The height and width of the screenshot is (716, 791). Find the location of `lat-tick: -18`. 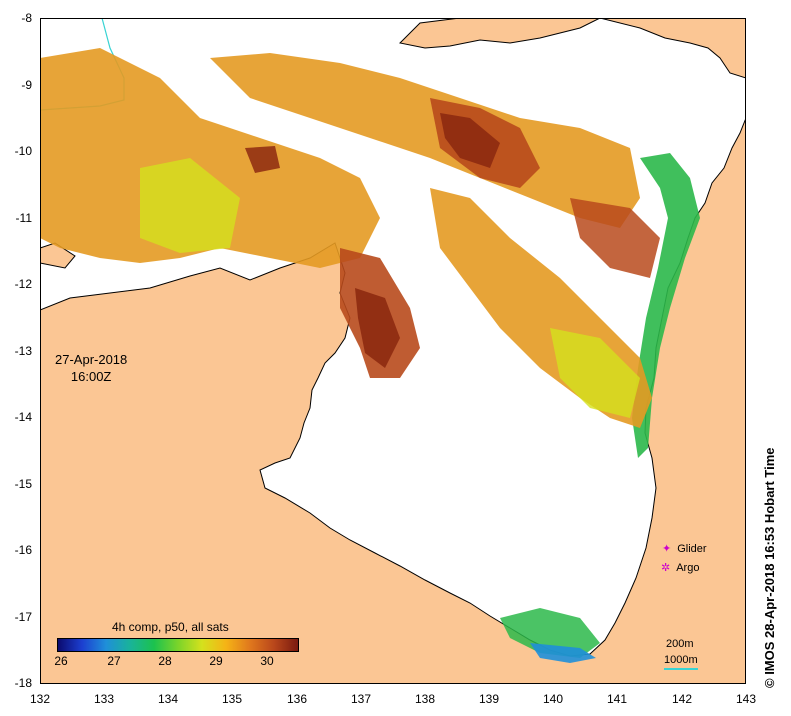

lat-tick: -18 is located at coordinates (23, 683).